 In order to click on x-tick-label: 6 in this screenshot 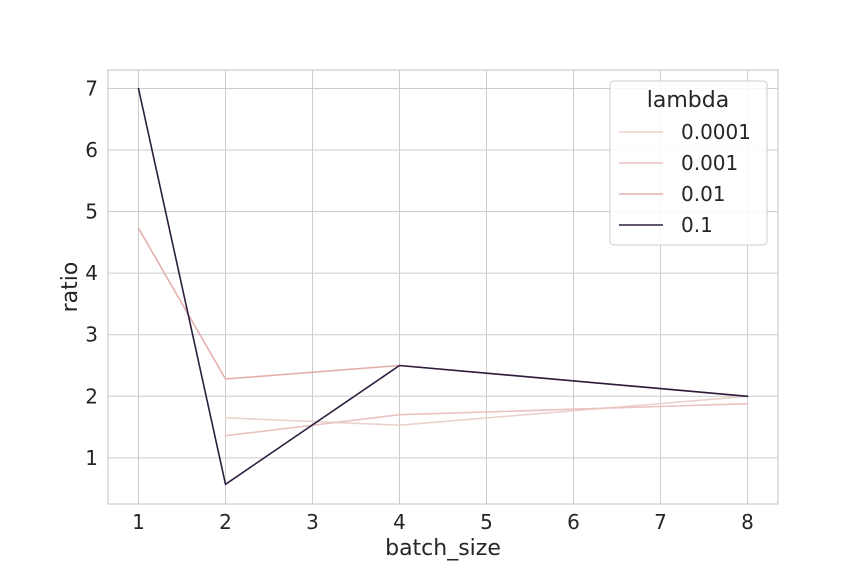, I will do `click(573, 522)`.